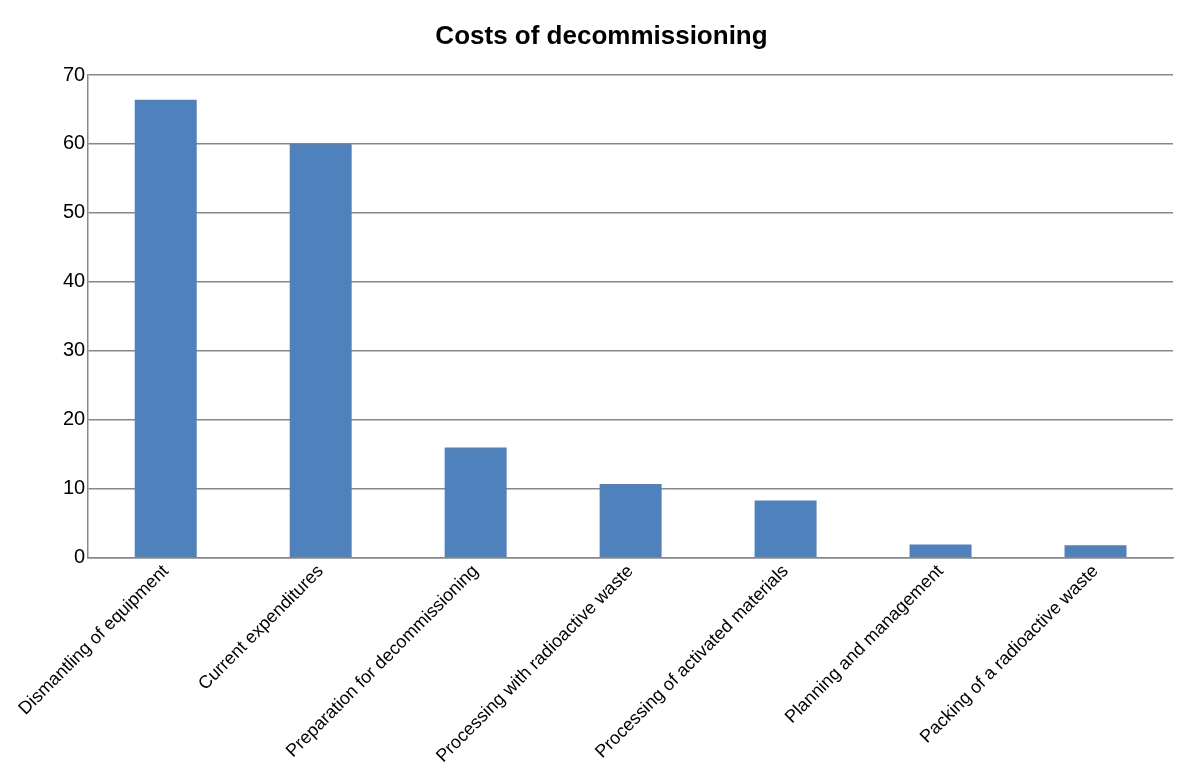 The width and height of the screenshot is (1203, 778). I want to click on y-tick-label: 30, so click(74, 349).